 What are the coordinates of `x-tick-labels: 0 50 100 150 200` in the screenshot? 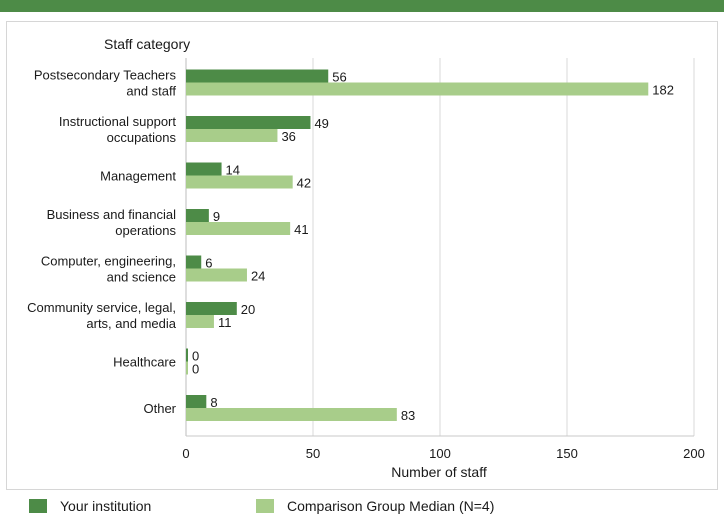 It's located at (443, 453).